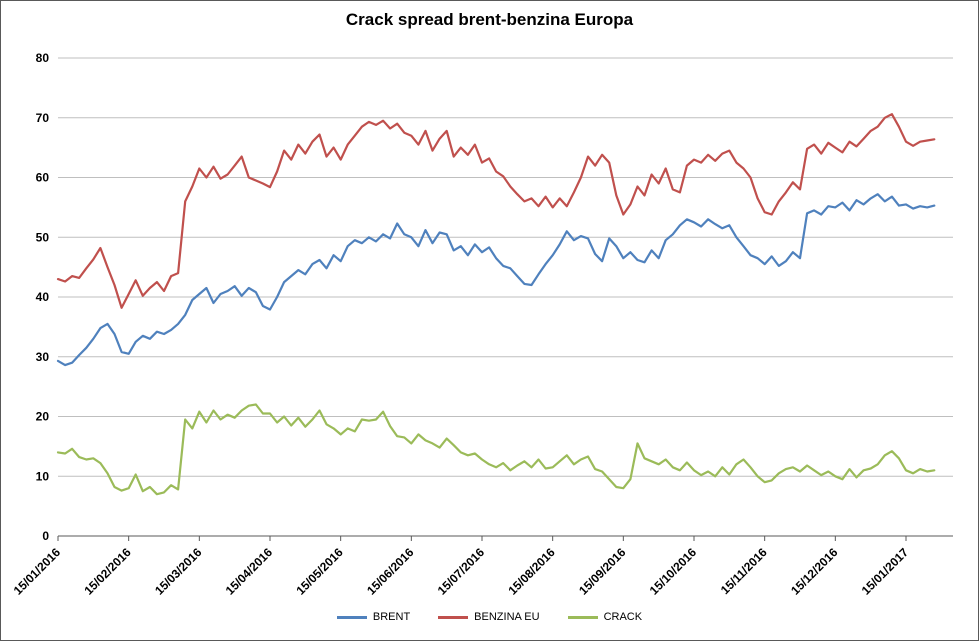 This screenshot has height=641, width=979. Describe the element at coordinates (602, 571) in the screenshot. I see `x-axis-label: 15/09/2016` at that location.